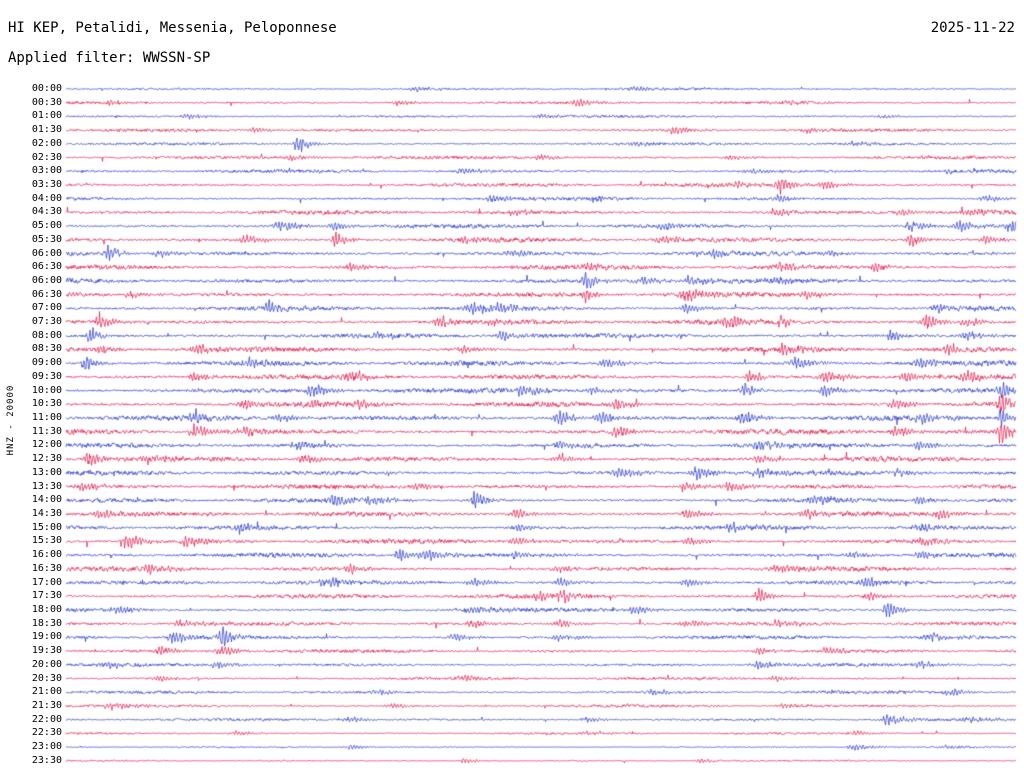 The image size is (1024, 780). Describe the element at coordinates (46, 171) in the screenshot. I see `time-label: 03:00` at that location.